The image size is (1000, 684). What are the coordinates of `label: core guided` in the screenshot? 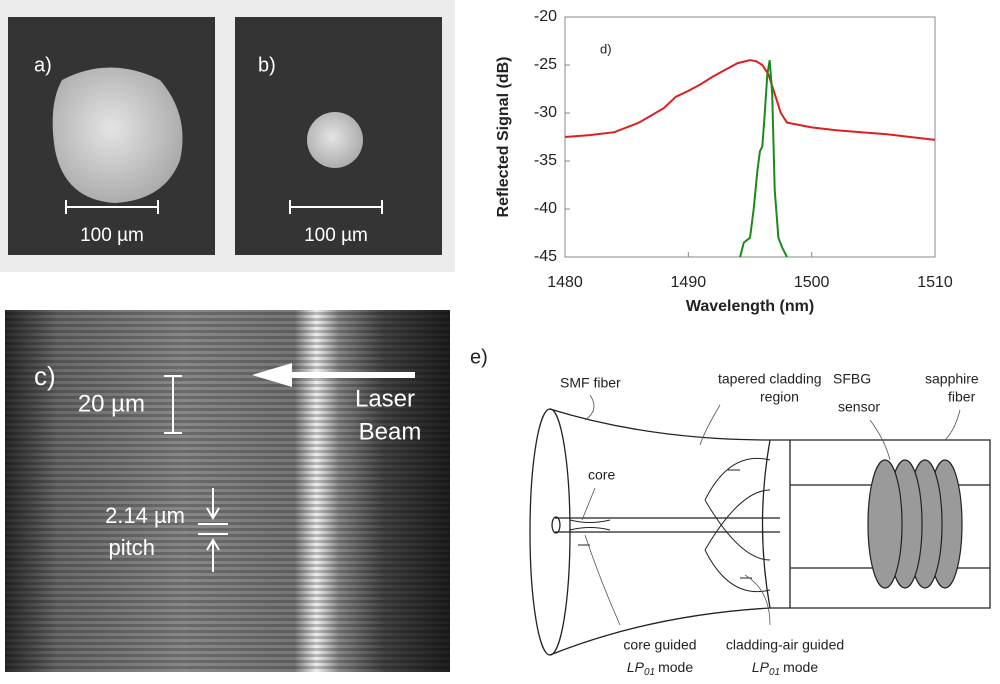 It's located at (659, 645).